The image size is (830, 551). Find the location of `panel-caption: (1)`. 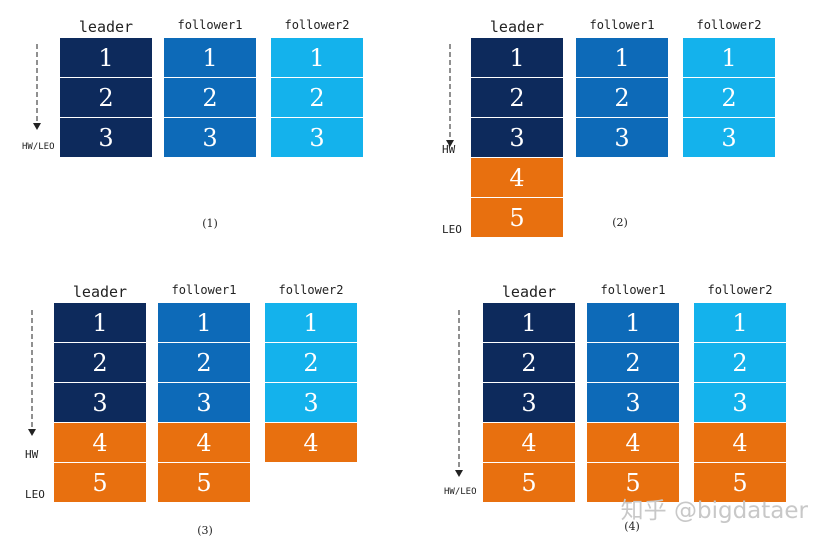

panel-caption: (1) is located at coordinates (210, 223).